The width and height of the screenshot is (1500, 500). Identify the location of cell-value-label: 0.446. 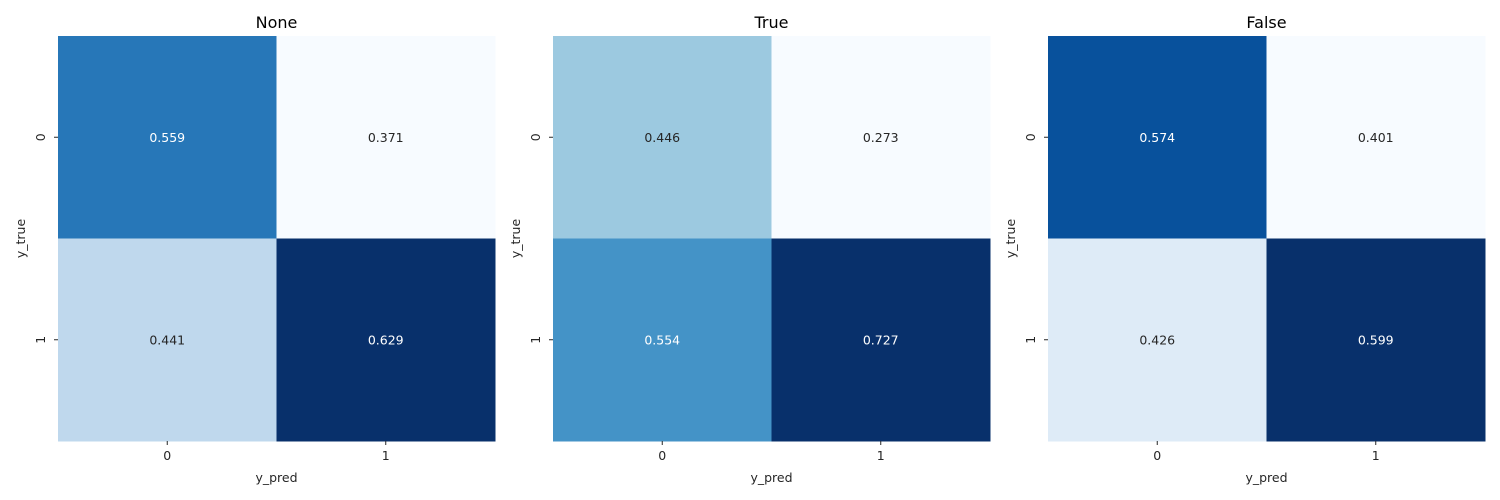
(662, 137).